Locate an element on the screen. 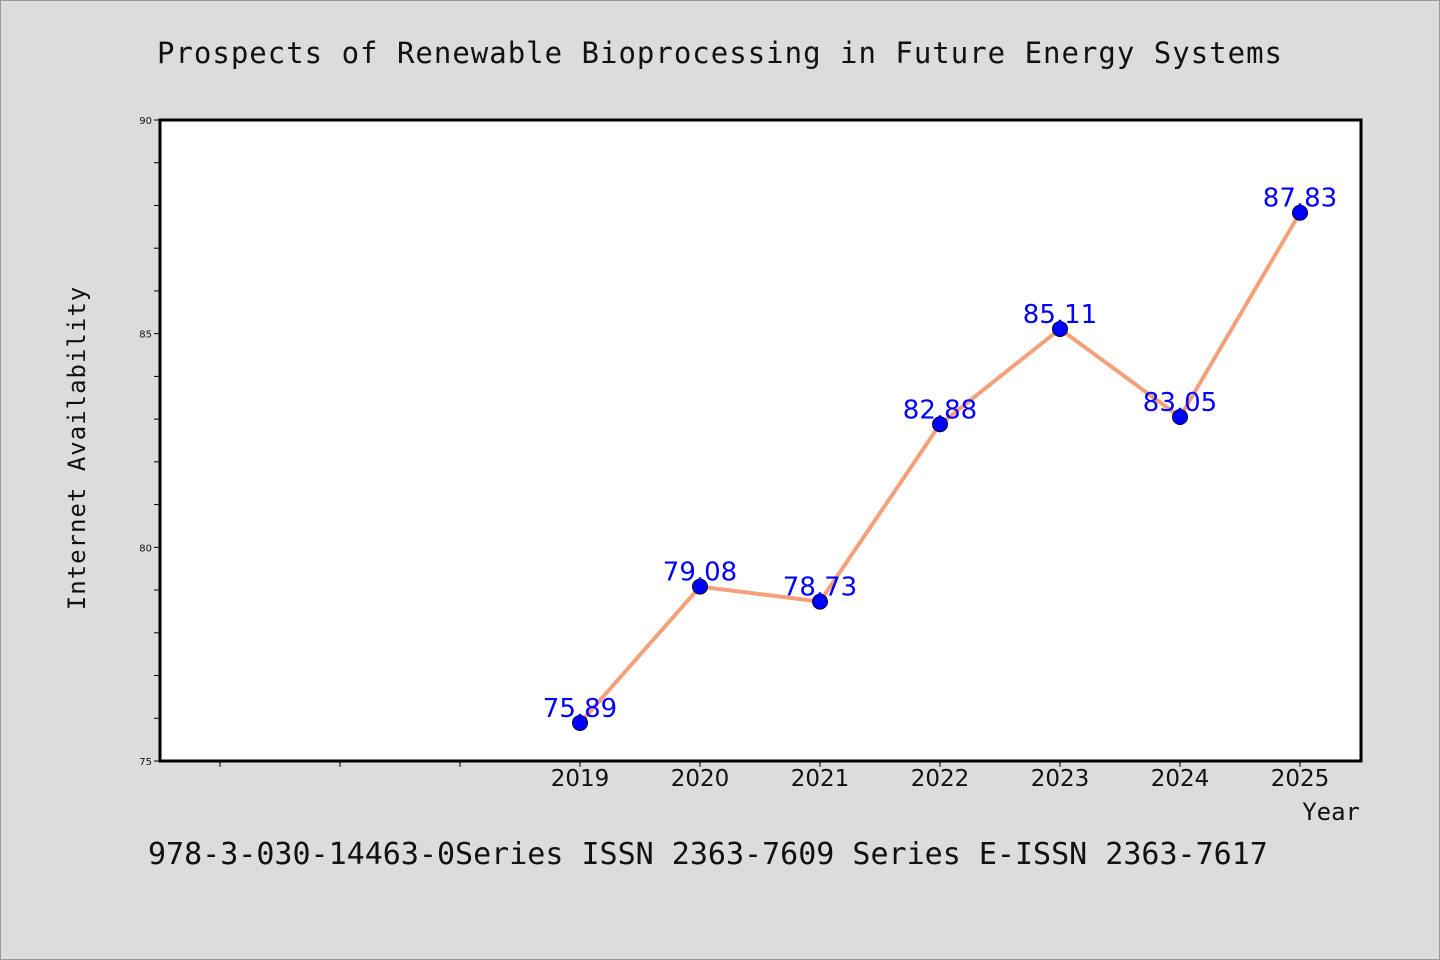 The image size is (1440, 960). data-label: 85.11 is located at coordinates (1060, 315).